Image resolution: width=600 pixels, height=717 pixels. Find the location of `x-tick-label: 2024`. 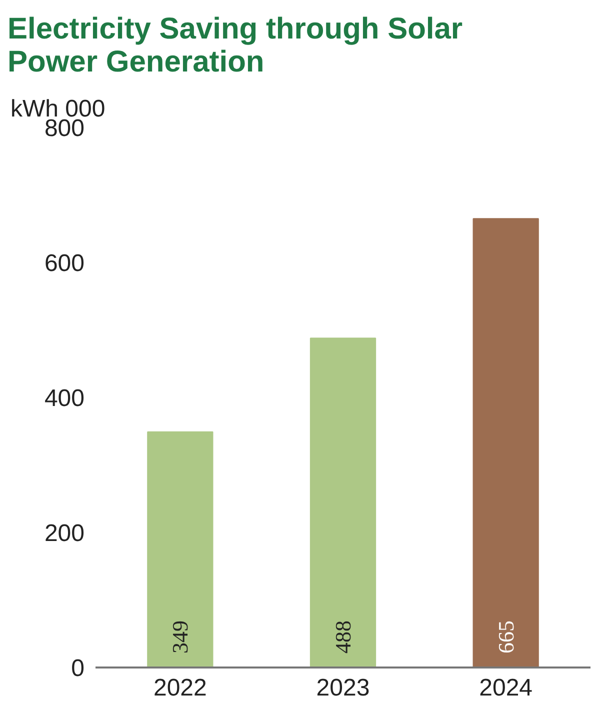

x-tick-label: 2024 is located at coordinates (506, 688).